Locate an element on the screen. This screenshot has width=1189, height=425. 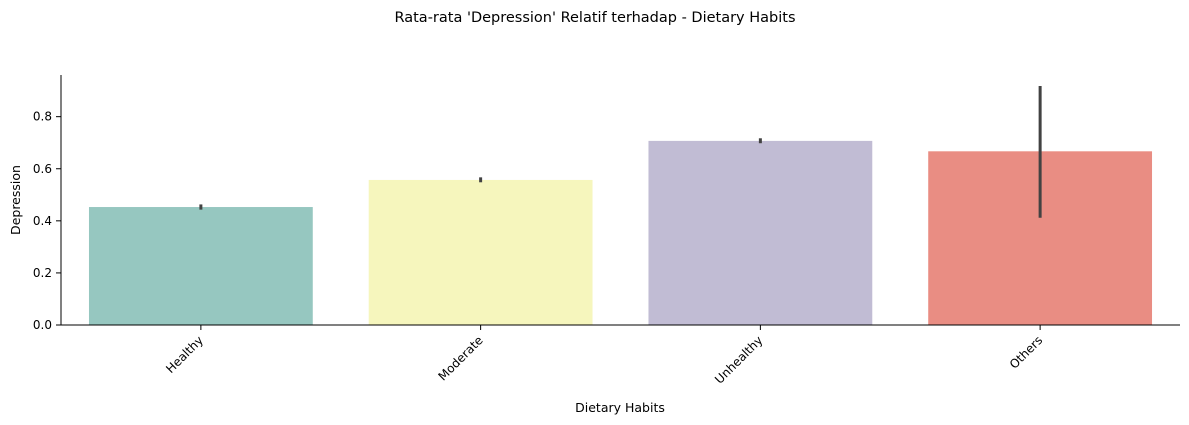
bar-unhealthy is located at coordinates (760, 232).